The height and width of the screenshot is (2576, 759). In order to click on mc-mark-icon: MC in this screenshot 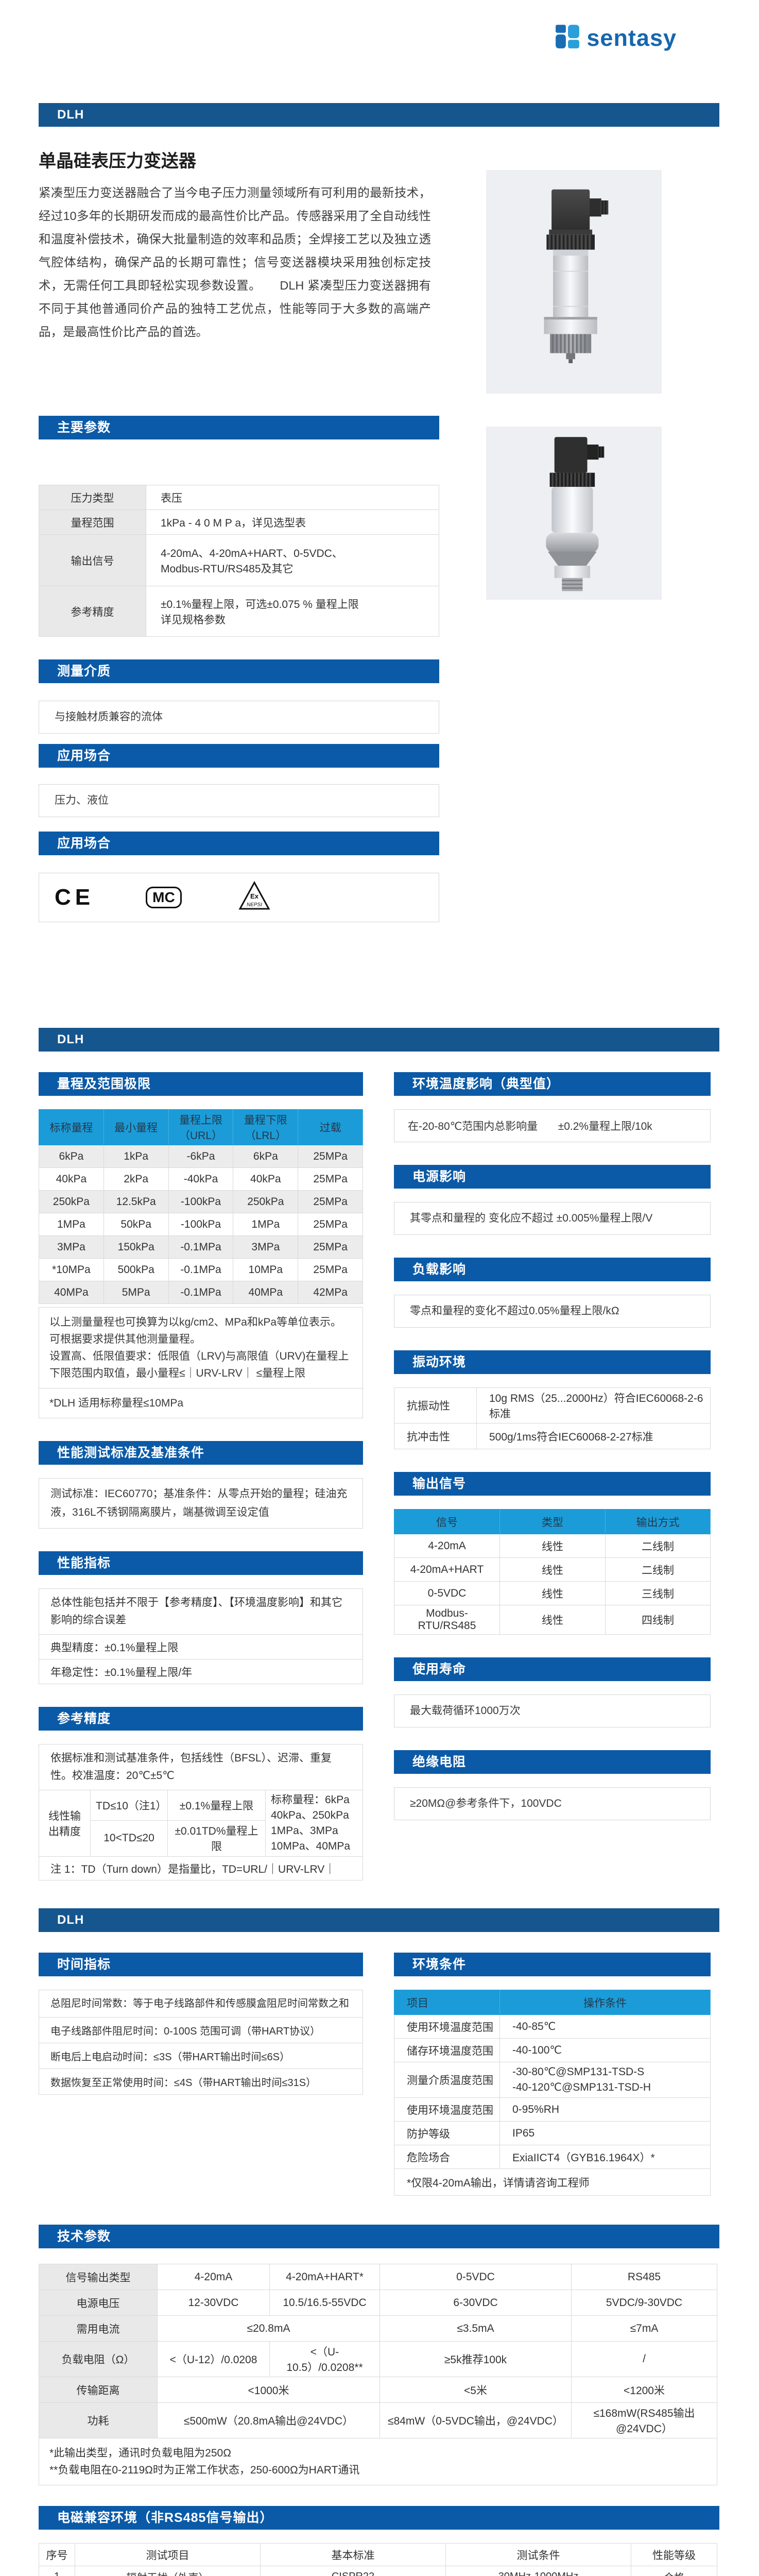, I will do `click(164, 897)`.